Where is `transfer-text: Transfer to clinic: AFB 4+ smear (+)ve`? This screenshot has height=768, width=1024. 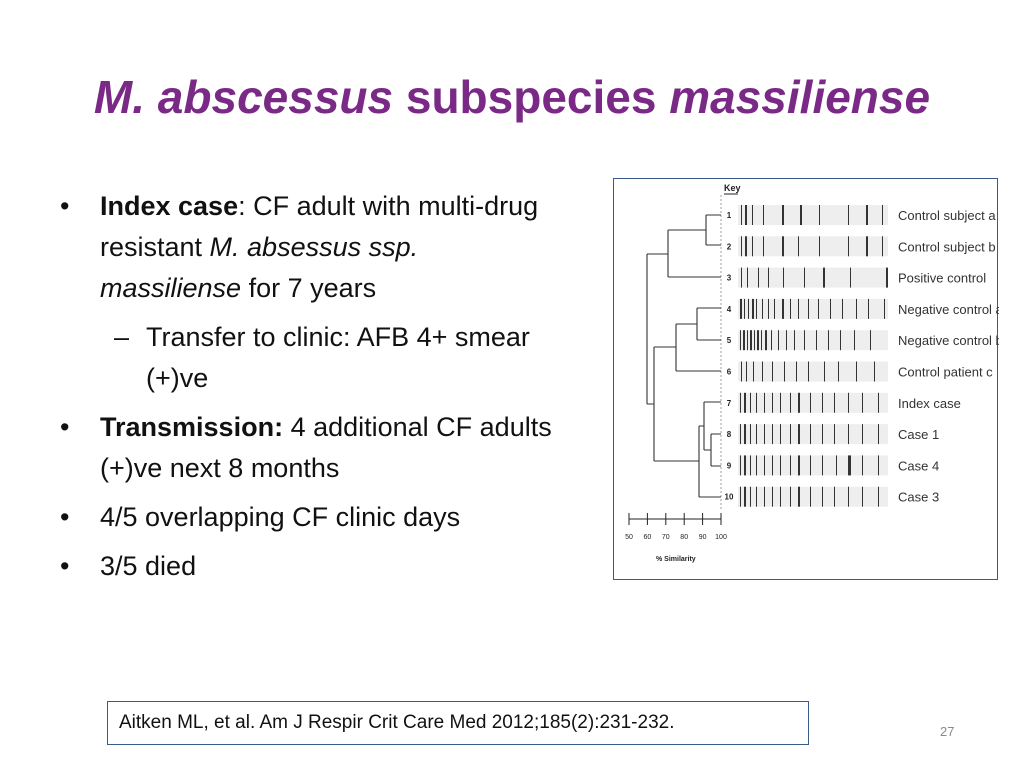
transfer-text: Transfer to clinic: AFB 4+ smear (+)ve is located at coordinates (338, 357).